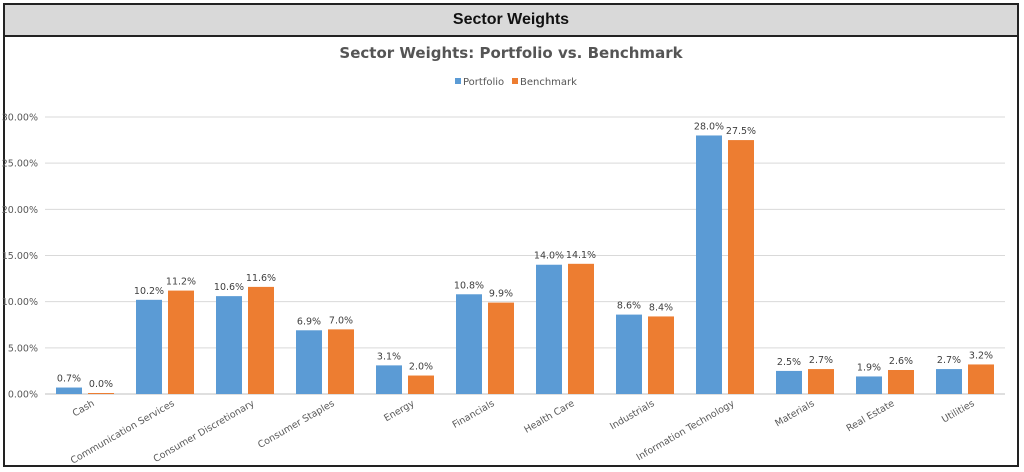  Describe the element at coordinates (469, 285) in the screenshot. I see `data-label-portfolio: 10.8%` at that location.